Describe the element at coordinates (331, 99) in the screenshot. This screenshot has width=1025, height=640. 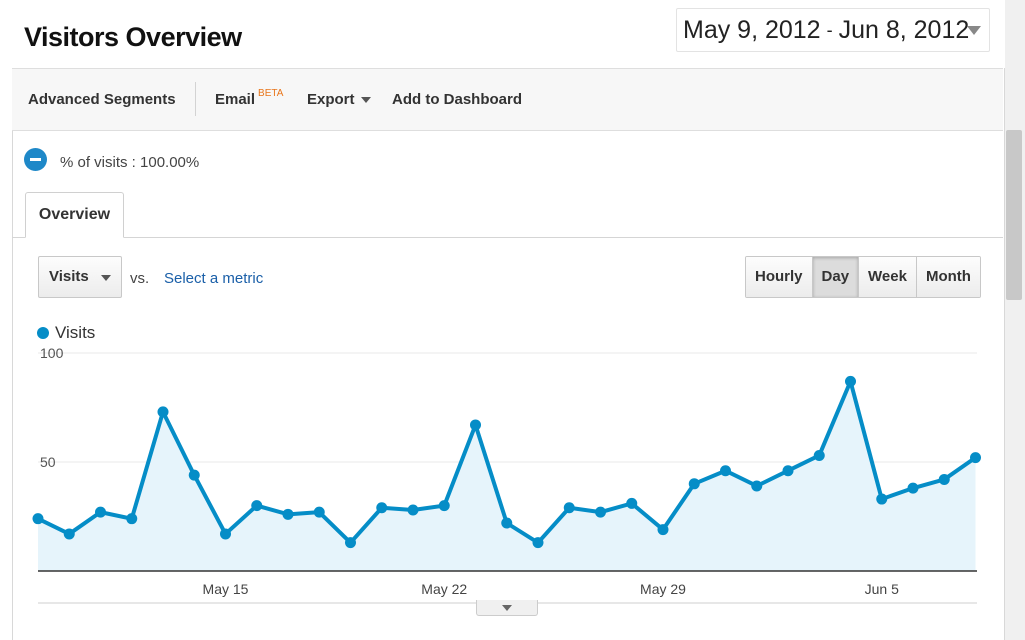
I see `export-label: Export` at that location.